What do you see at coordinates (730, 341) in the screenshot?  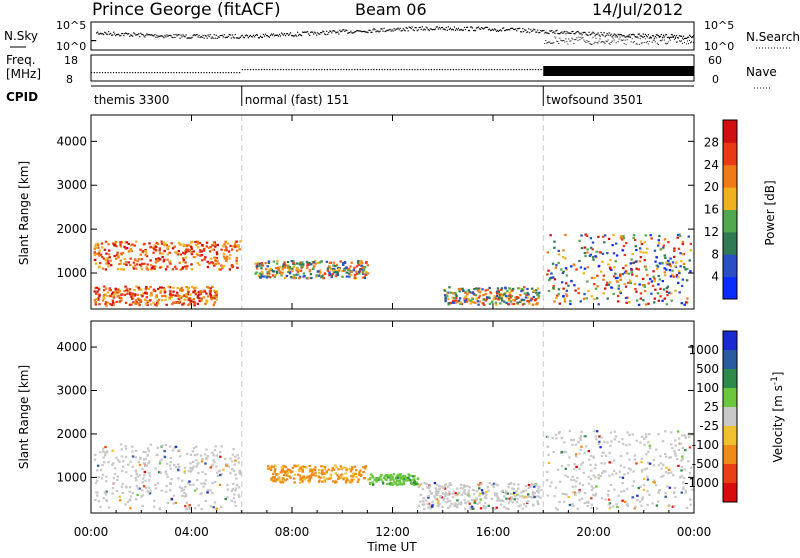 I see `velocity-colorbar-swatch` at bounding box center [730, 341].